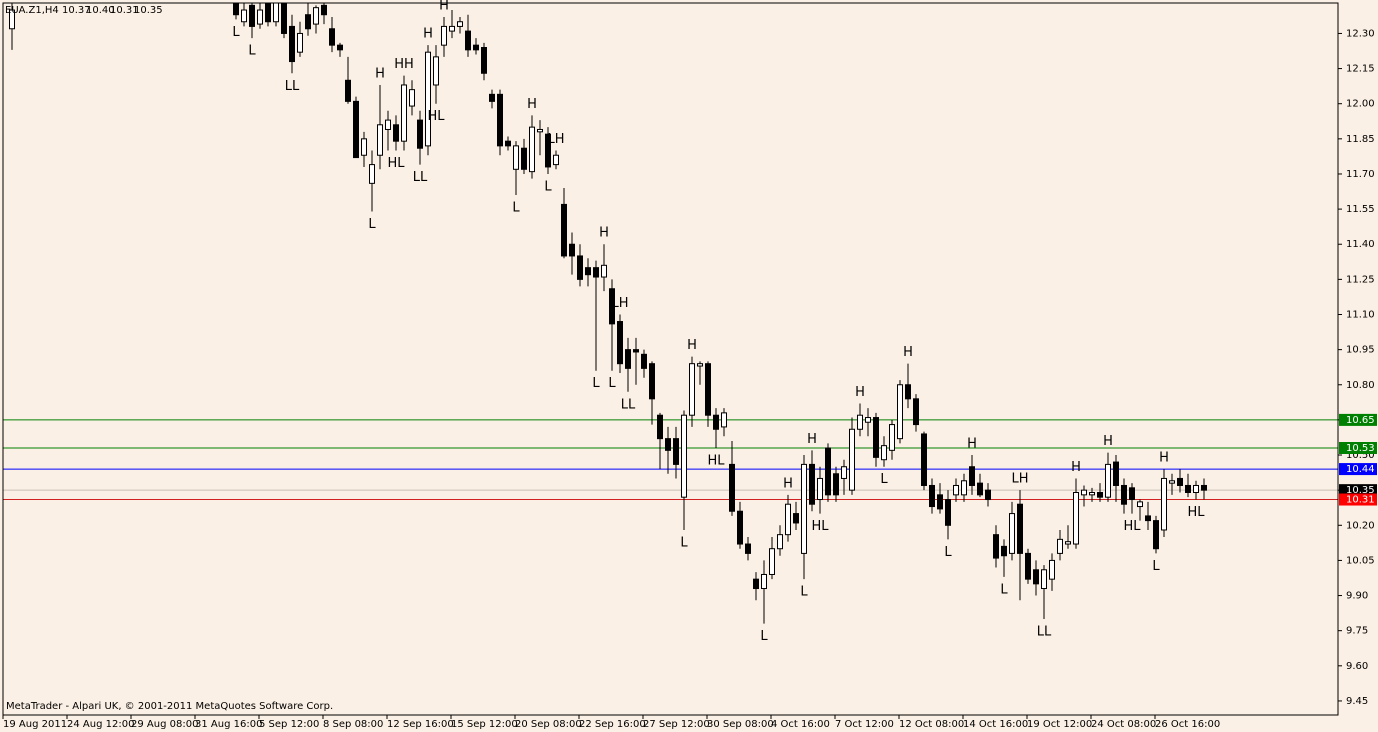  Describe the element at coordinates (32, 10) in the screenshot. I see `symbol: EUA.Z1,H4` at that location.